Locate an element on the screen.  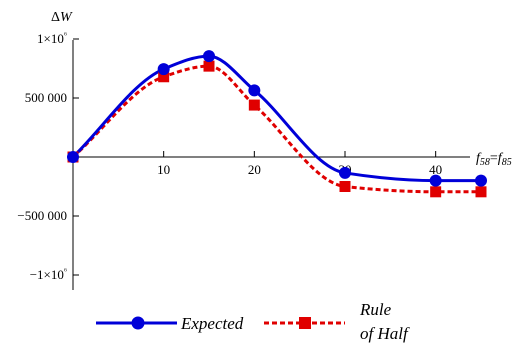
legend-label-rule-of-half-line1: Rule is located at coordinates (375, 309).